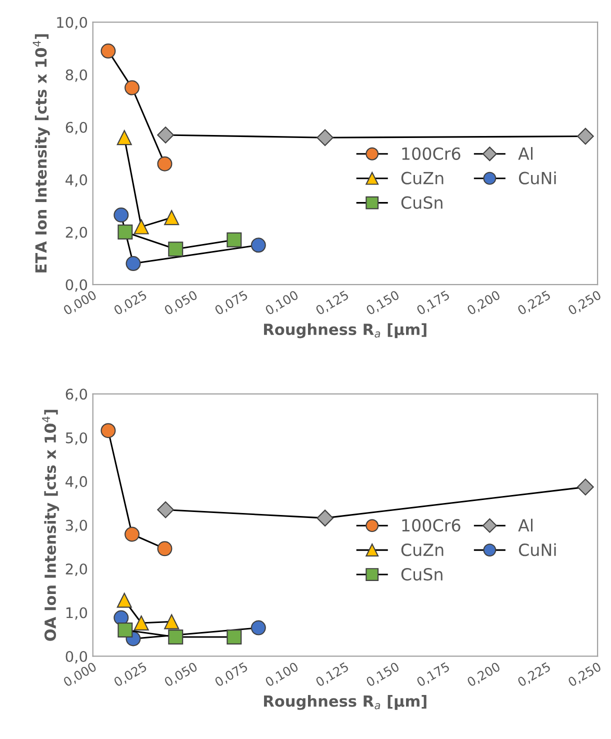 This screenshot has width=611, height=739. I want to click on y-tick-label: 10,0, so click(72, 23).